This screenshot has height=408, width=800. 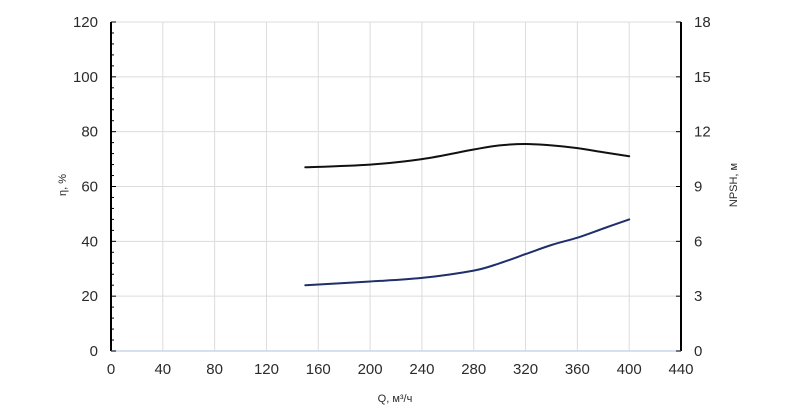 I want to click on y-right-tick-label: 18, so click(x=702, y=22).